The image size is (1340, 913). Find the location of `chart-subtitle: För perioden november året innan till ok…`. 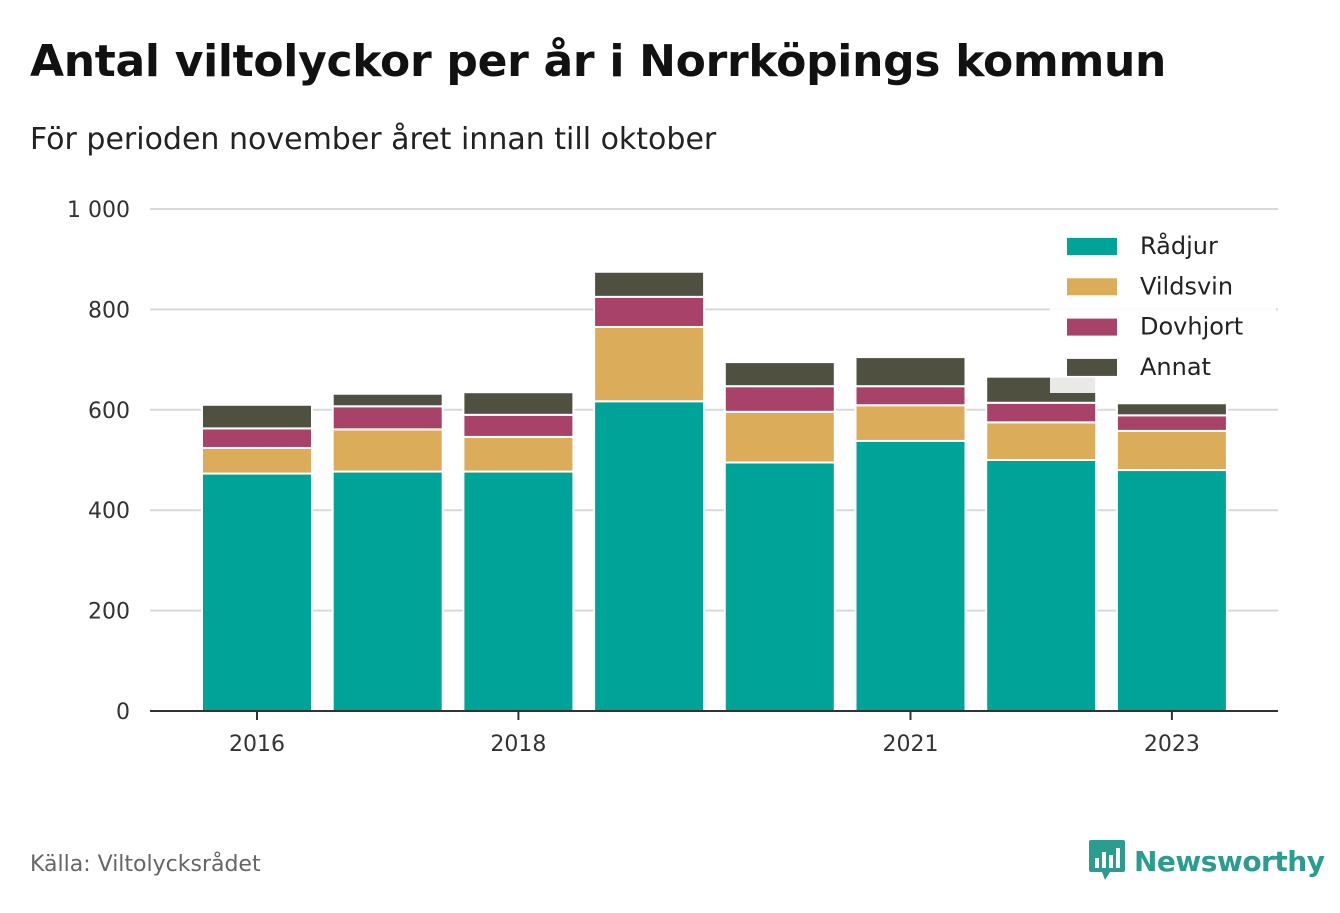

chart-subtitle: För perioden november året innan till ok… is located at coordinates (373, 139).